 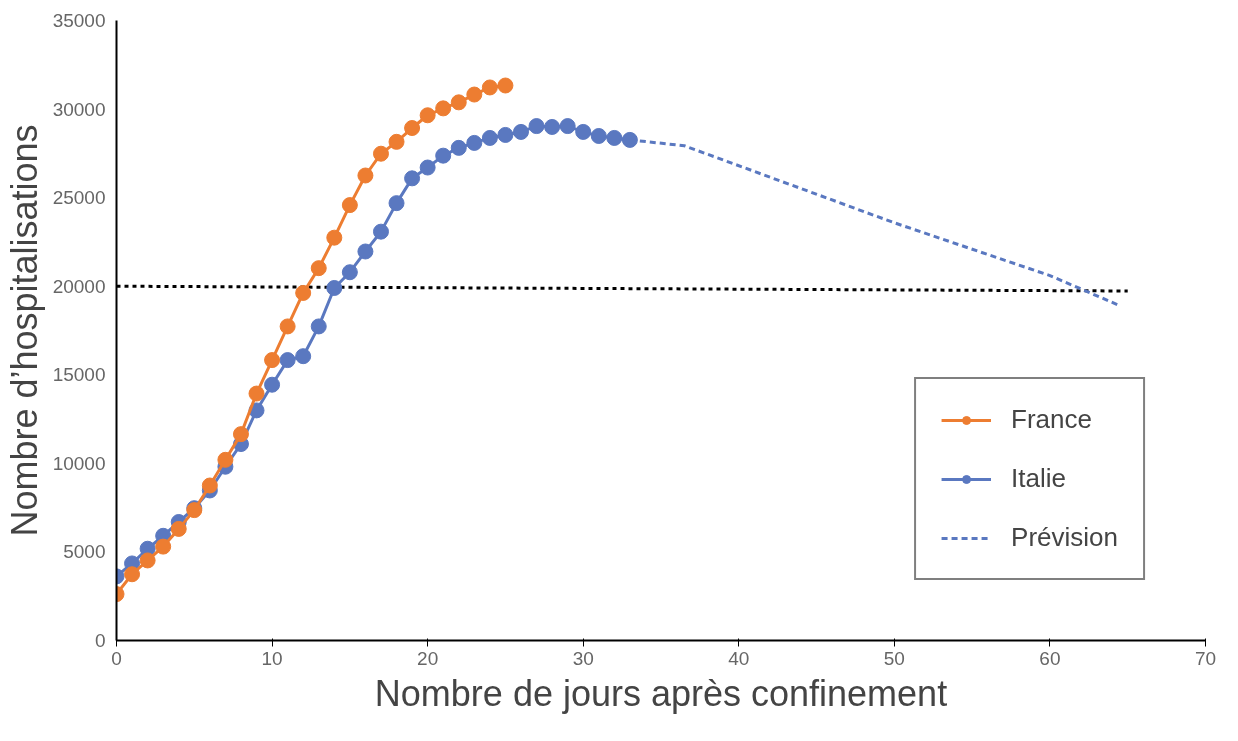 I want to click on y-tick-label: 10000, so click(x=79, y=463).